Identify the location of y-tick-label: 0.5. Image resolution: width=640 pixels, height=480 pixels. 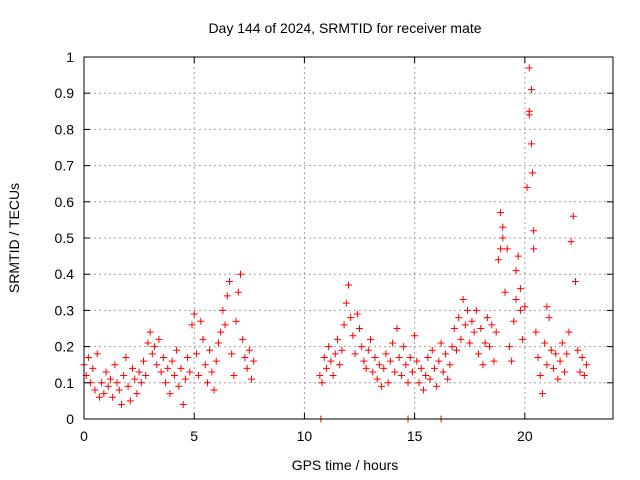
(65, 238).